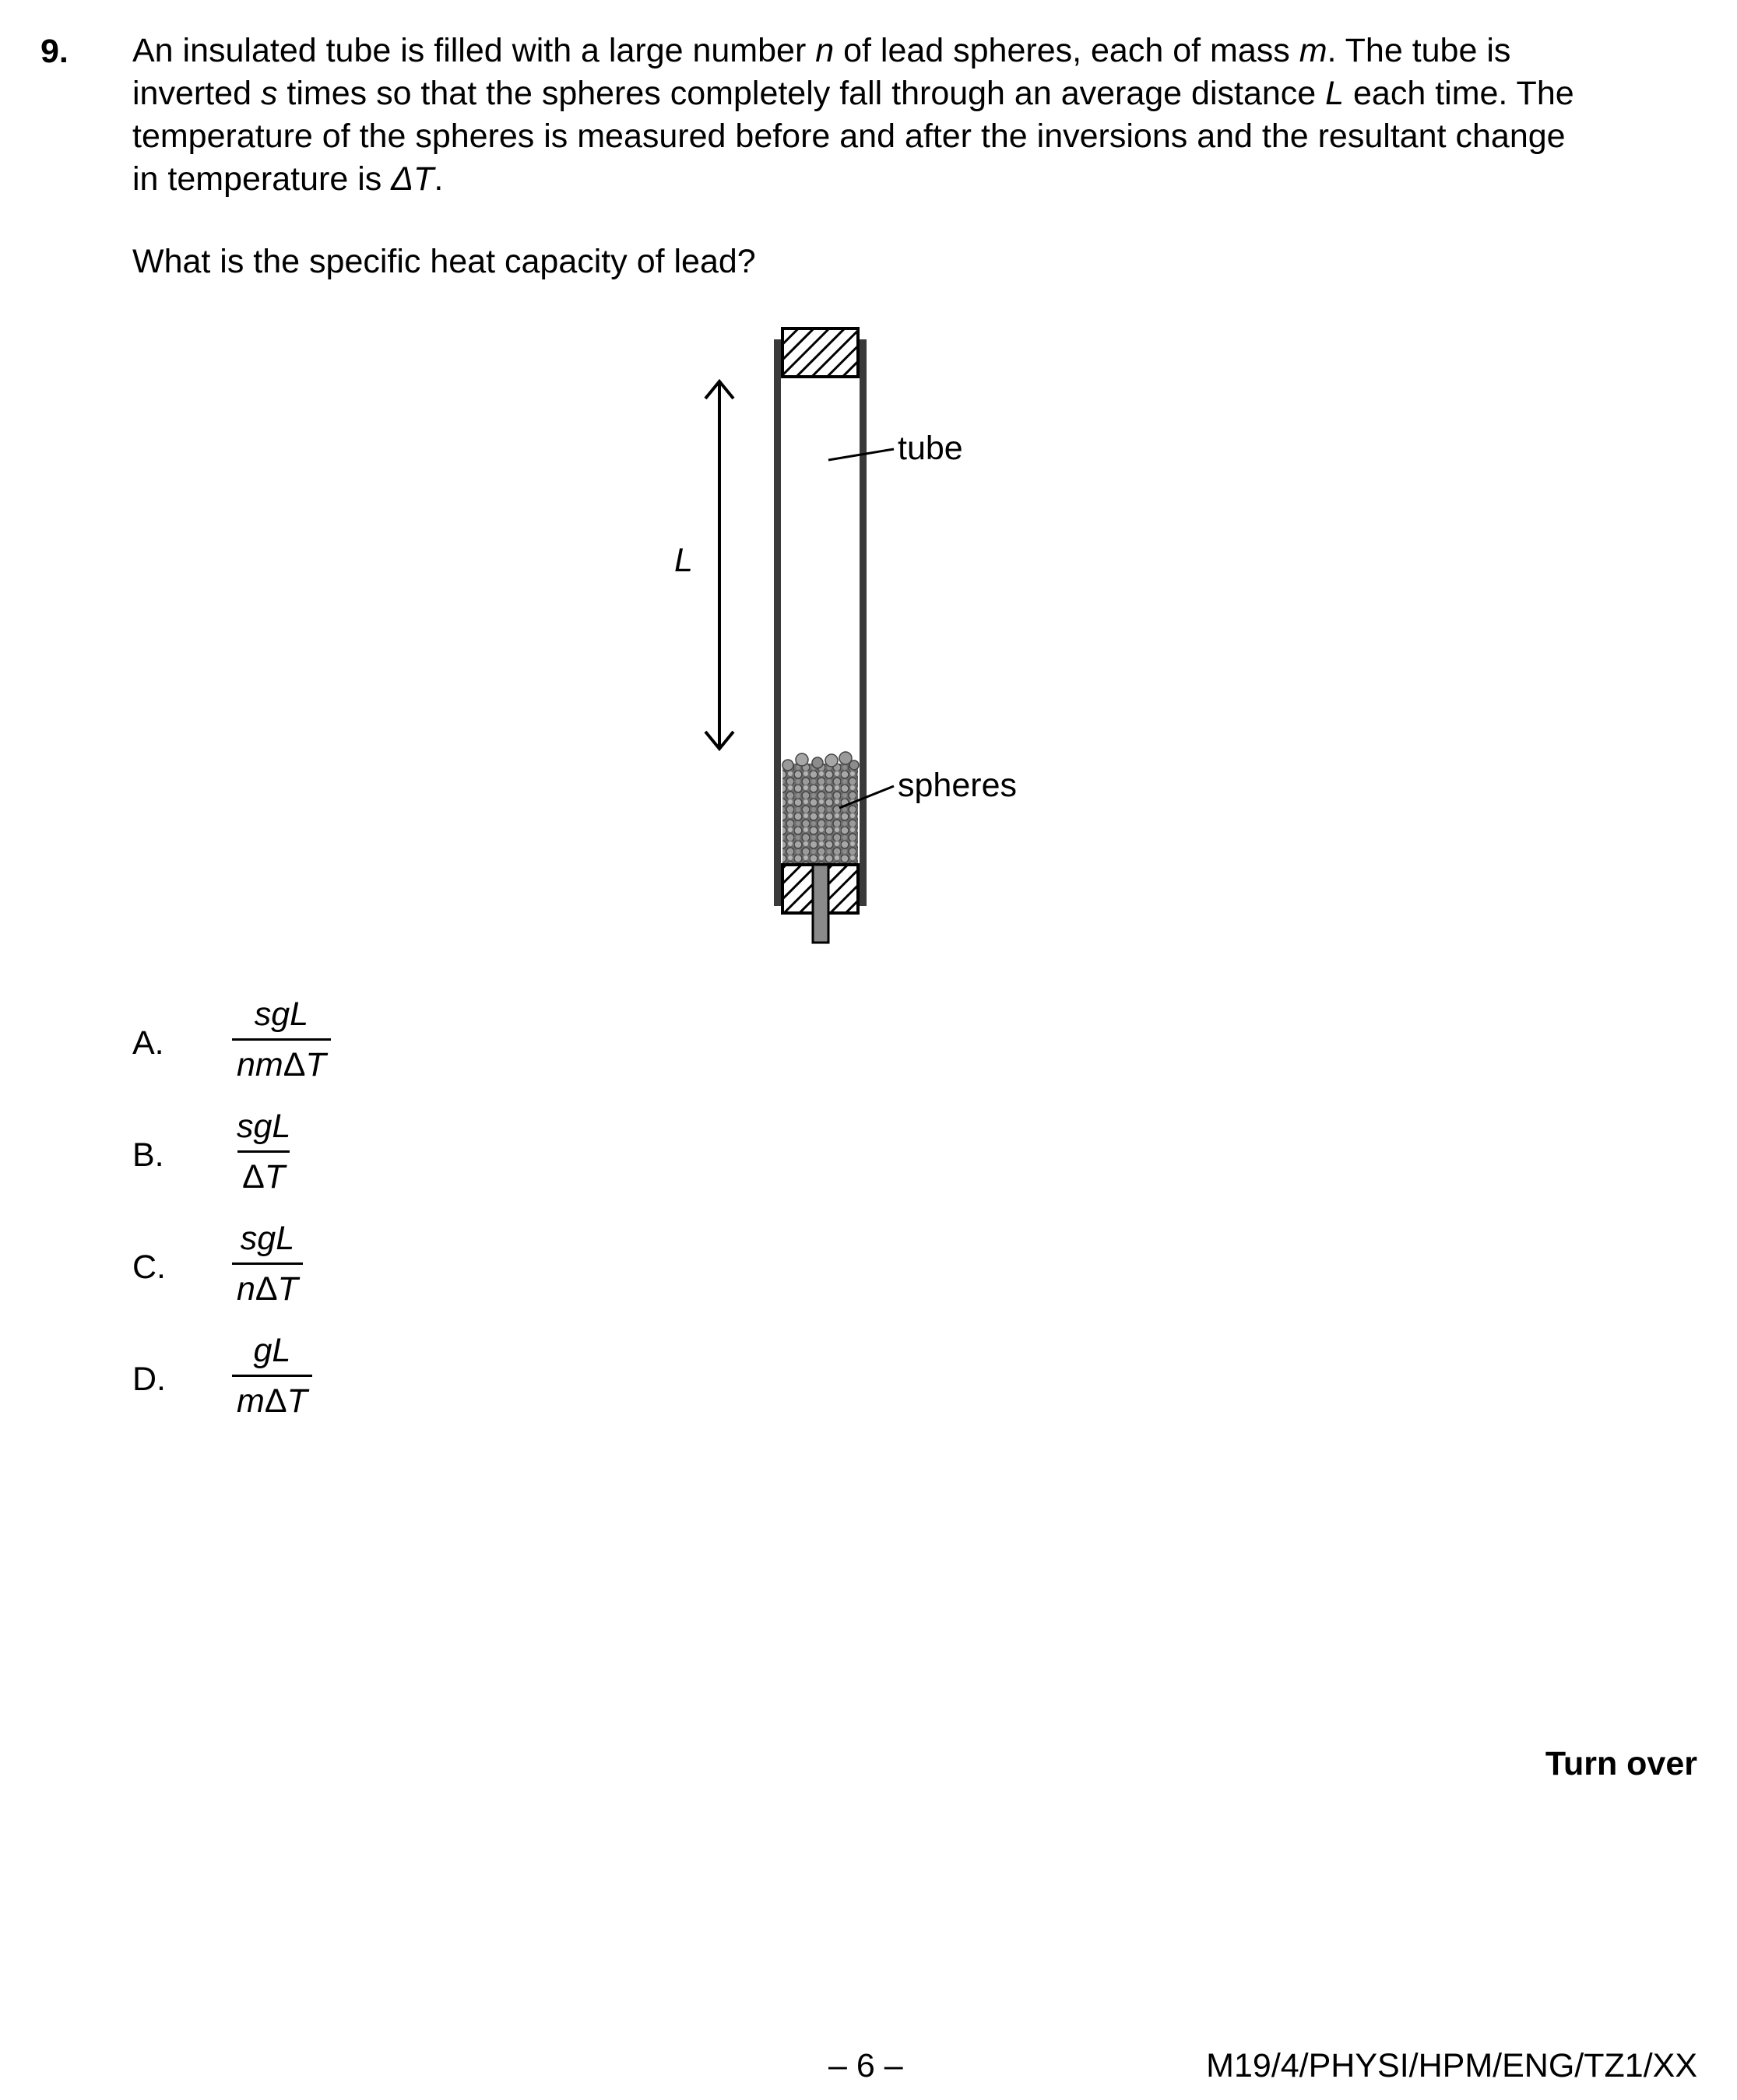  I want to click on option-c-fraction: sgL nΔT, so click(267, 1263).